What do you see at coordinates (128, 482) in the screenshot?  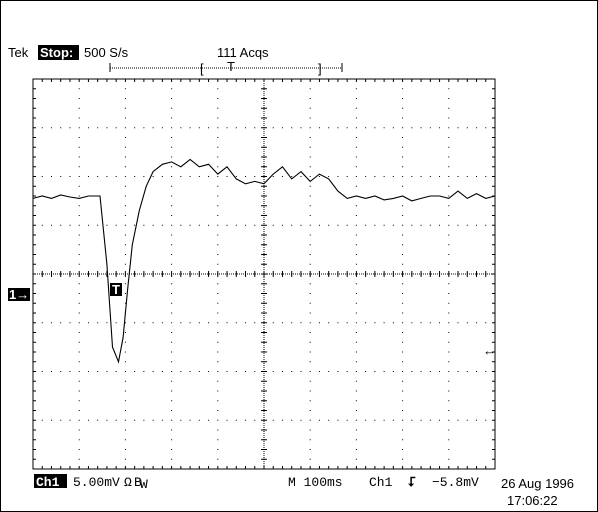 I see `ch1-coupling: Ω` at bounding box center [128, 482].